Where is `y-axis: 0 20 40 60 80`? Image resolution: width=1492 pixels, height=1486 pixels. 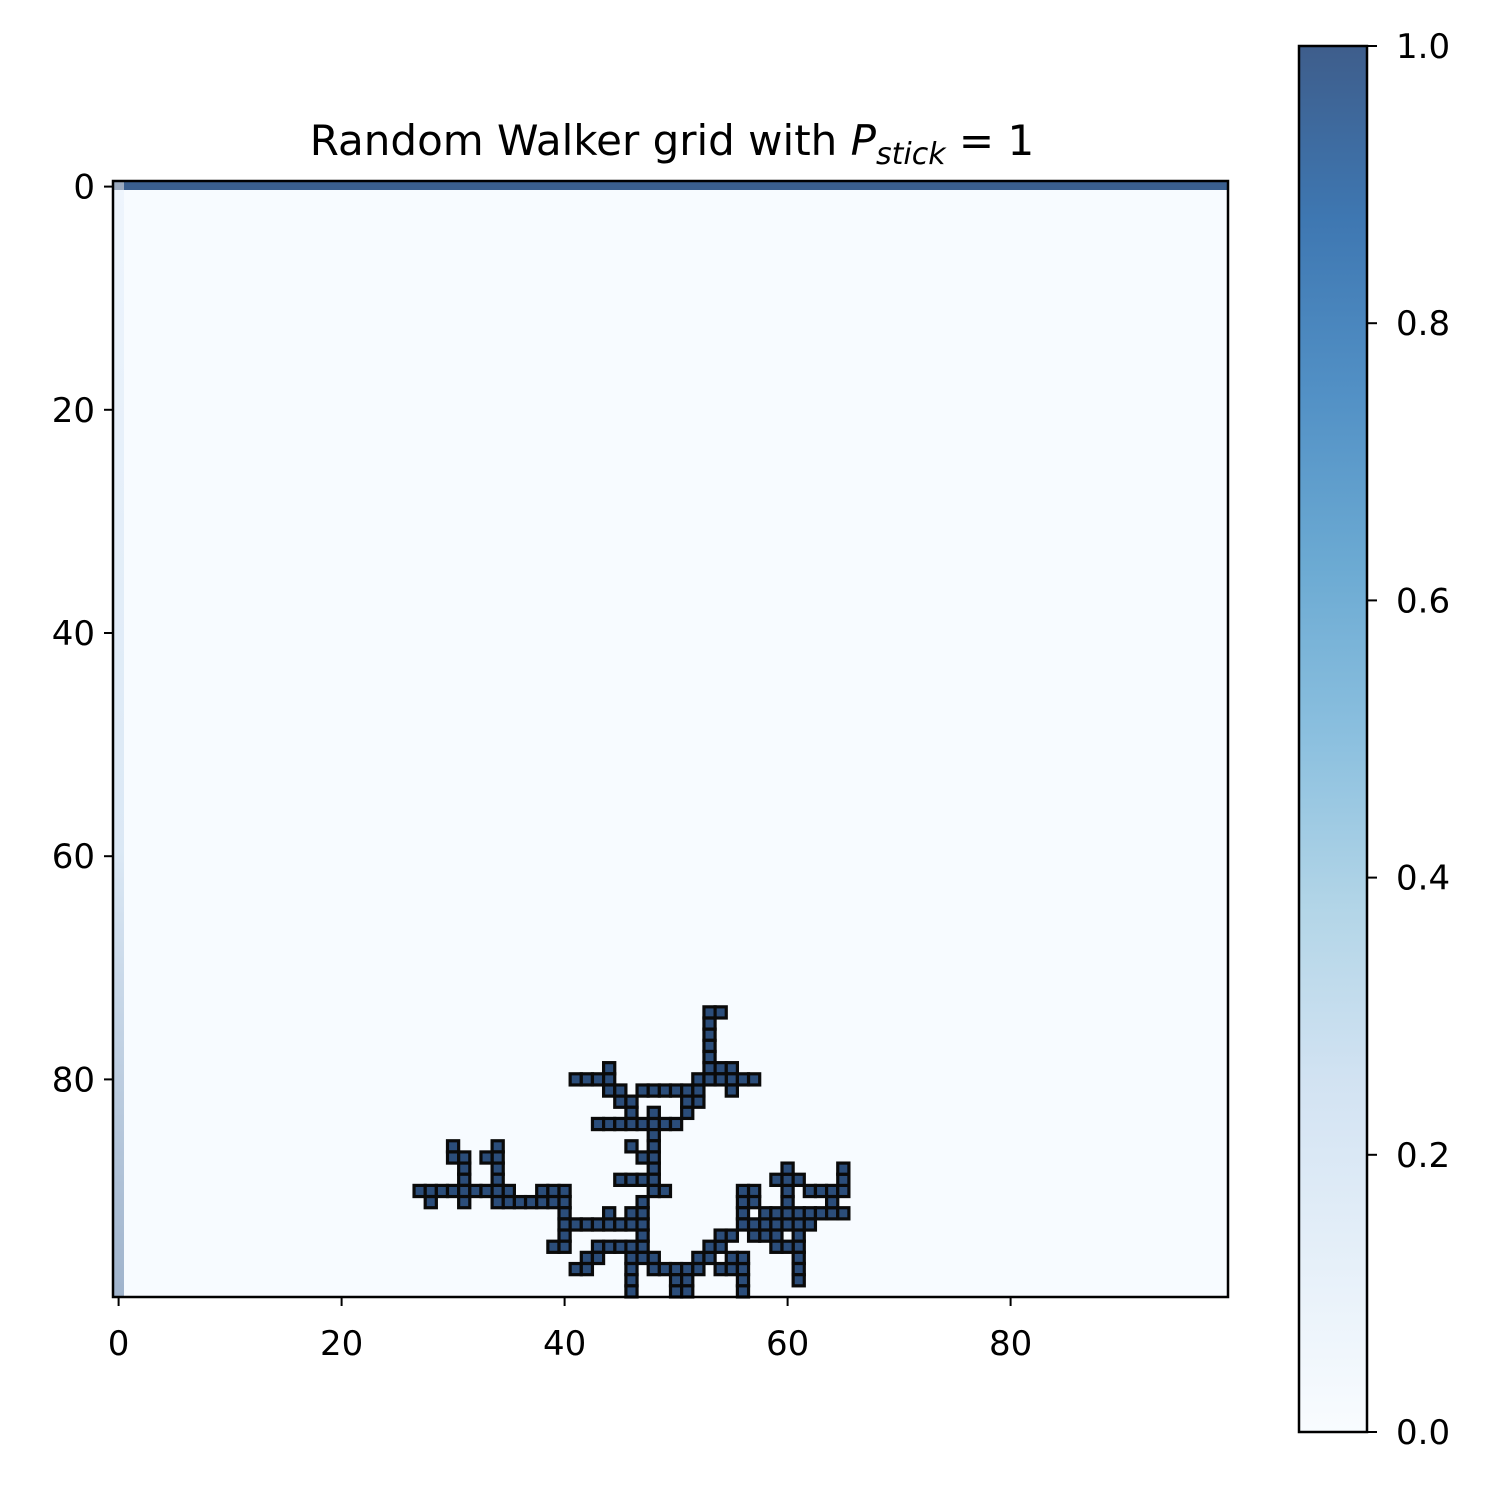 y-axis: 0 20 40 60 80 is located at coordinates (82, 634).